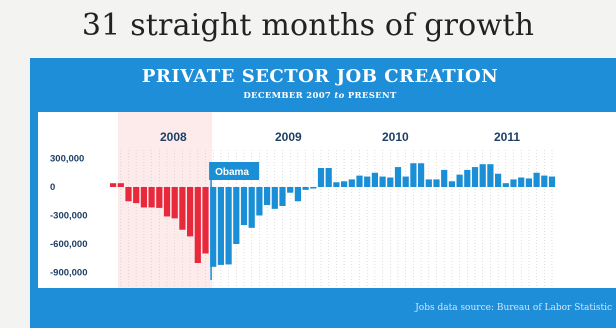 Image resolution: width=616 pixels, height=328 pixels. I want to click on subtitle-end: PRESENT, so click(372, 96).